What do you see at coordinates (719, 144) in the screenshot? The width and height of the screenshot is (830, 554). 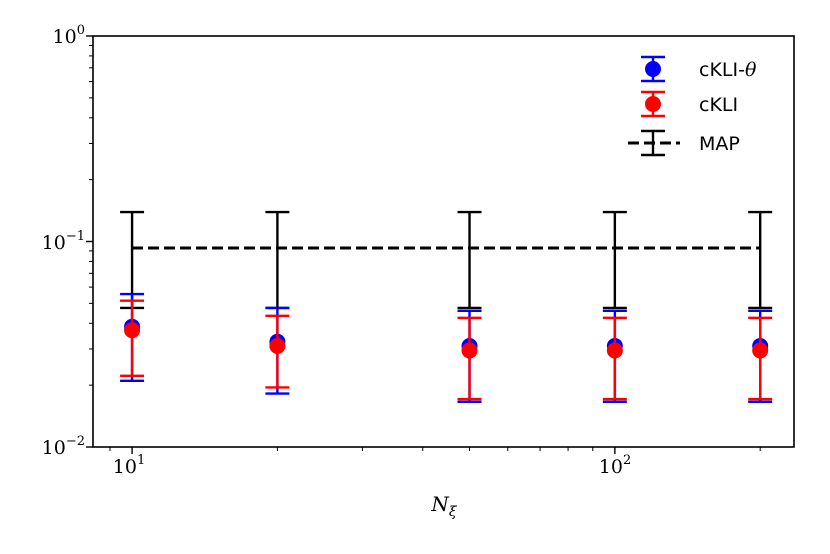 I see `legend-label: MAP` at bounding box center [719, 144].